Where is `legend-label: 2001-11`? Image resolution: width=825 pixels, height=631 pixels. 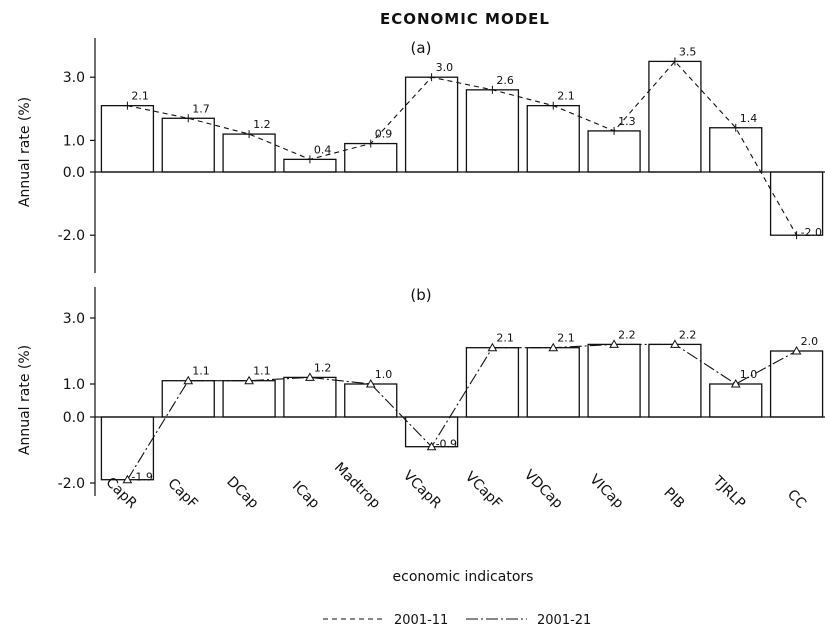 legend-label: 2001-11 is located at coordinates (421, 620).